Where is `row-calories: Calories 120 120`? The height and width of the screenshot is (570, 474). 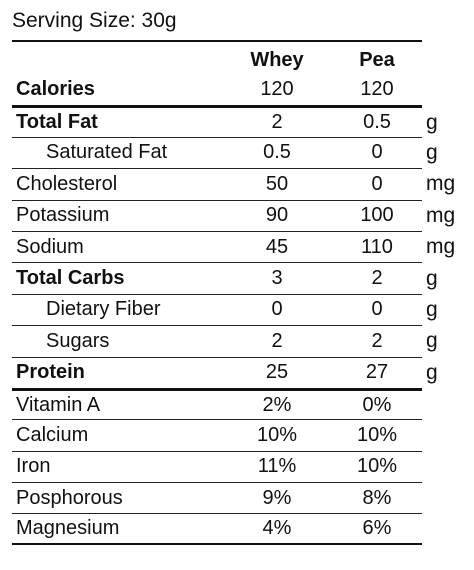
row-calories: Calories 120 120 is located at coordinates (217, 89).